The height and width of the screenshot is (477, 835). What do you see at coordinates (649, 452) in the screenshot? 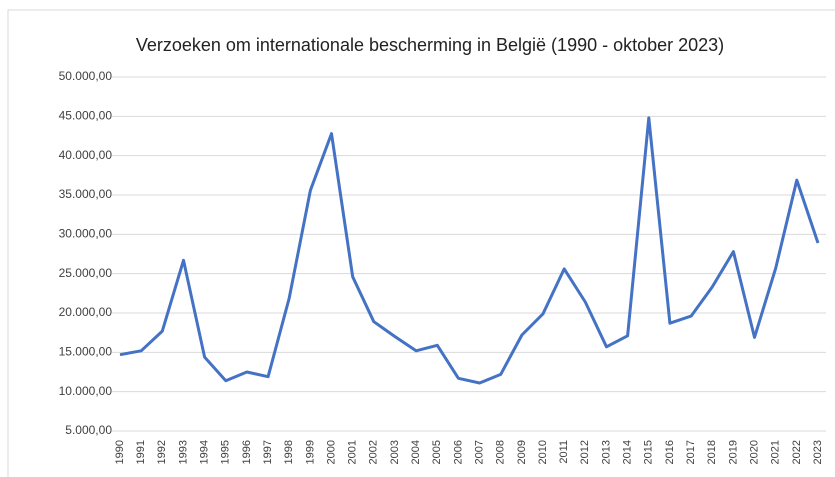
I see `x-tick-label: 2015` at bounding box center [649, 452].